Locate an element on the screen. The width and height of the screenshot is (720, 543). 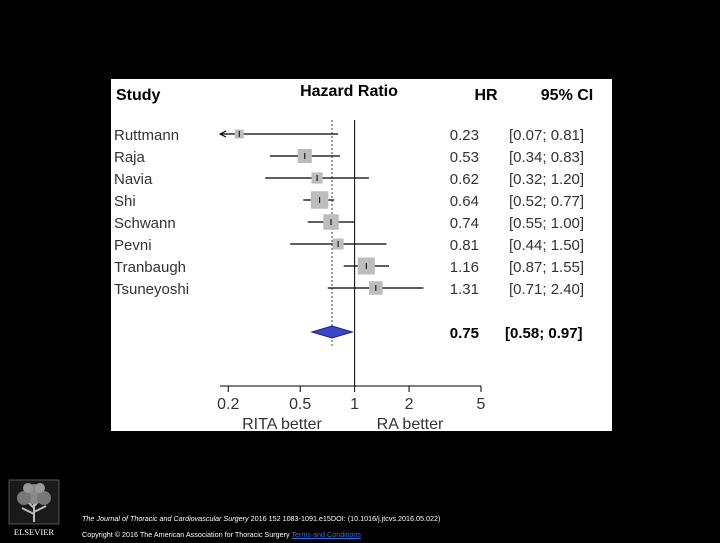
study-label: Pevni is located at coordinates (133, 245).